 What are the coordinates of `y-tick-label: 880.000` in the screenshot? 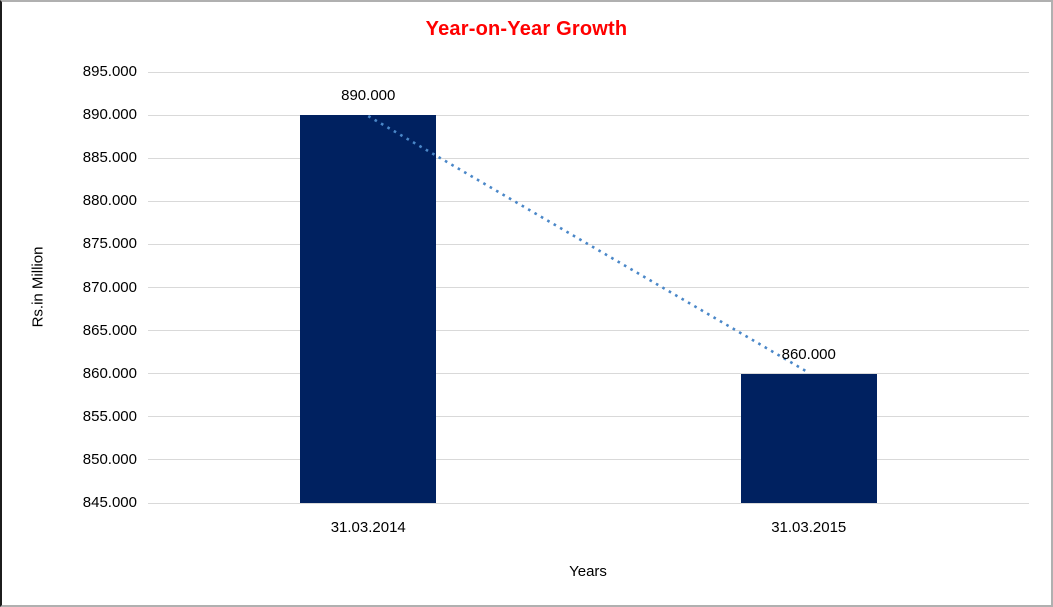 It's located at (109, 201).